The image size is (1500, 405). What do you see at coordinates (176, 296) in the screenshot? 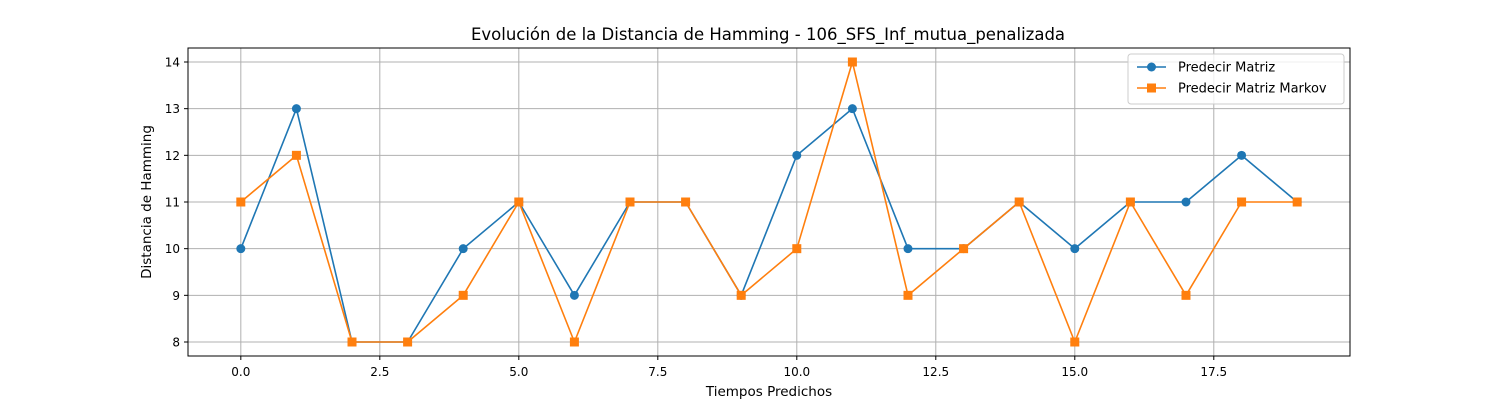
I see `y-tick-label: 9` at bounding box center [176, 296].